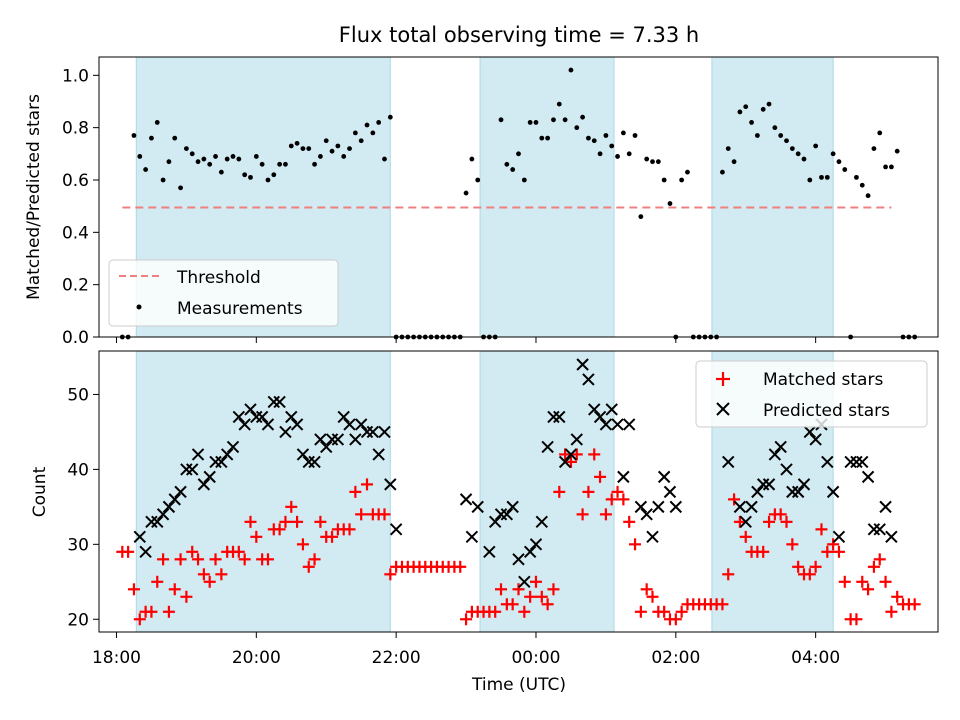 The height and width of the screenshot is (720, 960). I want to click on observing-interval-shade, so click(772, 197).